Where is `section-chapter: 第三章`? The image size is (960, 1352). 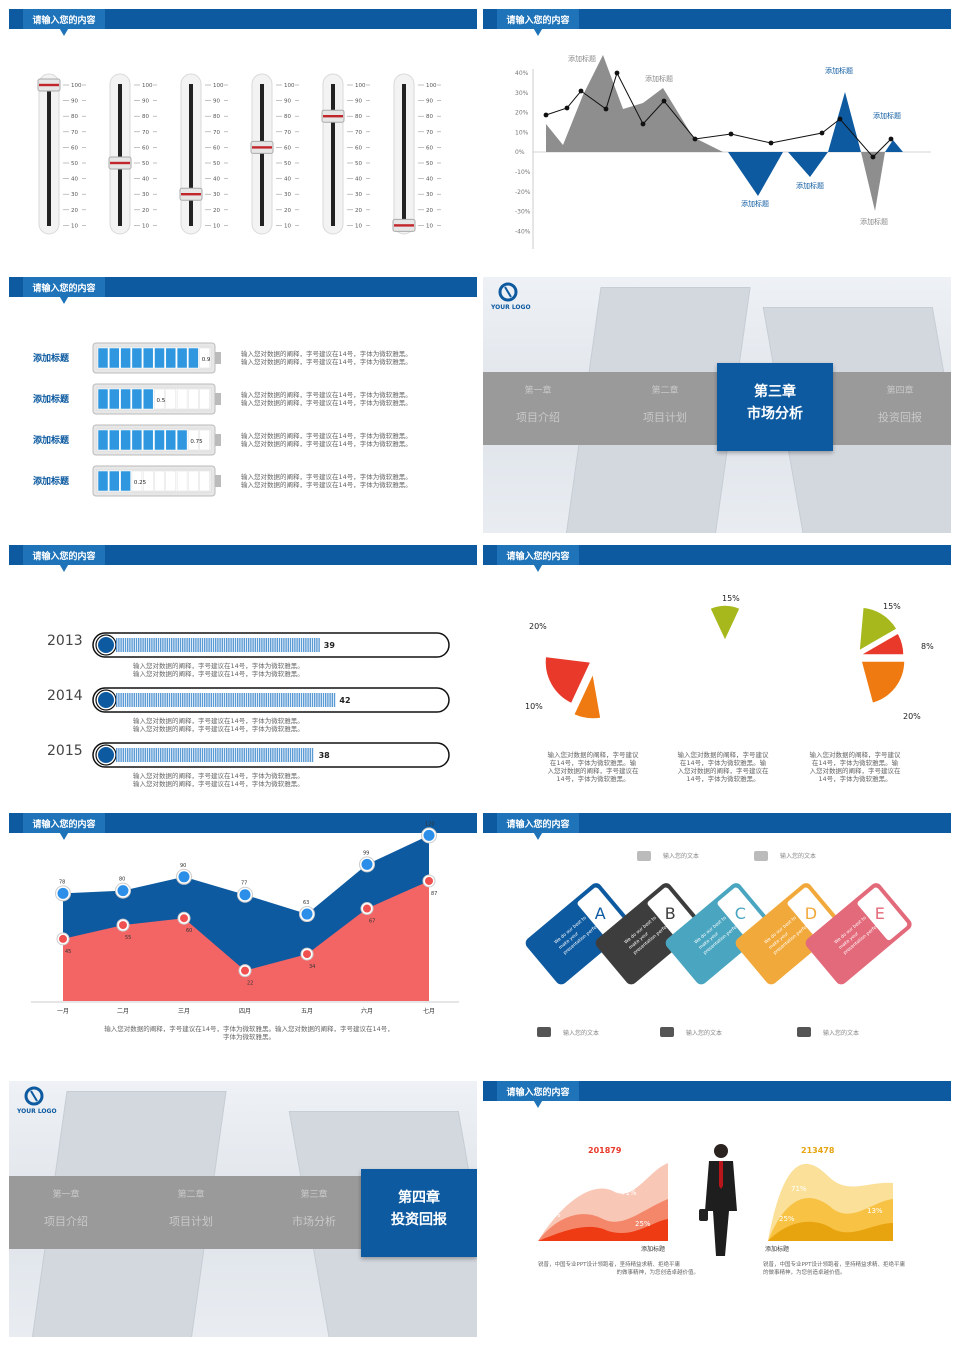
section-chapter: 第三章 is located at coordinates (775, 392).